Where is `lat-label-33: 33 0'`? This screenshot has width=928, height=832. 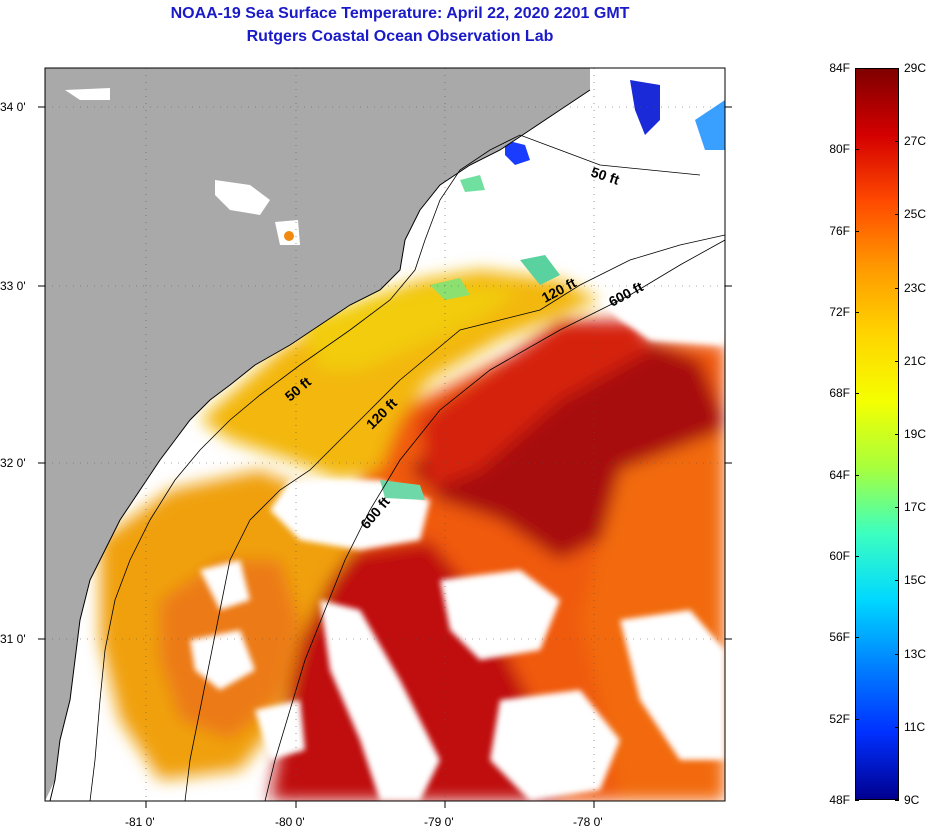
lat-label-33: 33 0' is located at coordinates (13, 286).